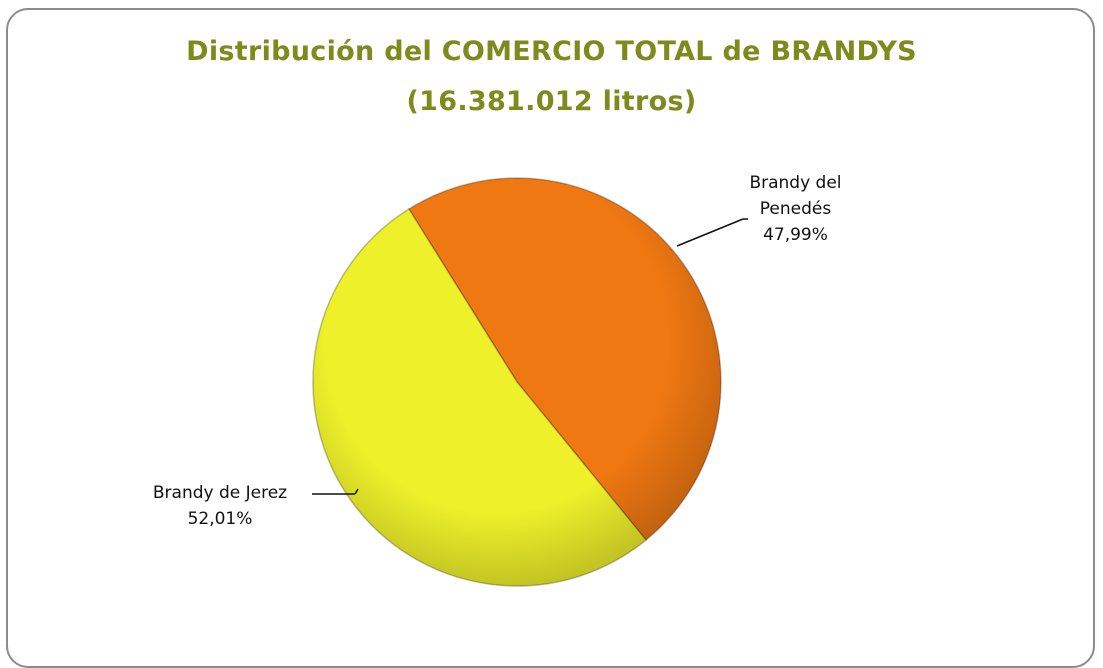 The image size is (1103, 668). What do you see at coordinates (795, 196) in the screenshot?
I see `category-label: Brandy del Penedés` at bounding box center [795, 196].